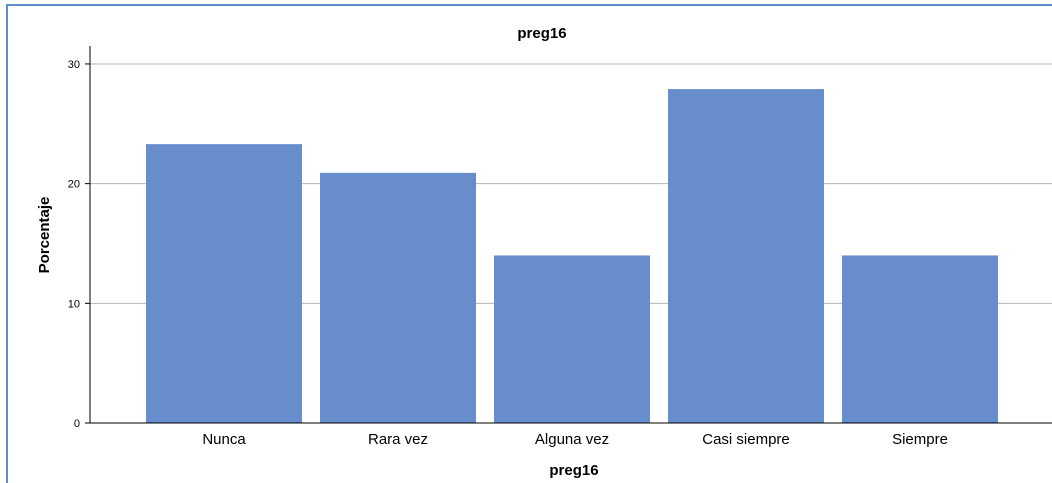 Image resolution: width=1052 pixels, height=483 pixels. I want to click on y-tick-label: 20, so click(74, 185).